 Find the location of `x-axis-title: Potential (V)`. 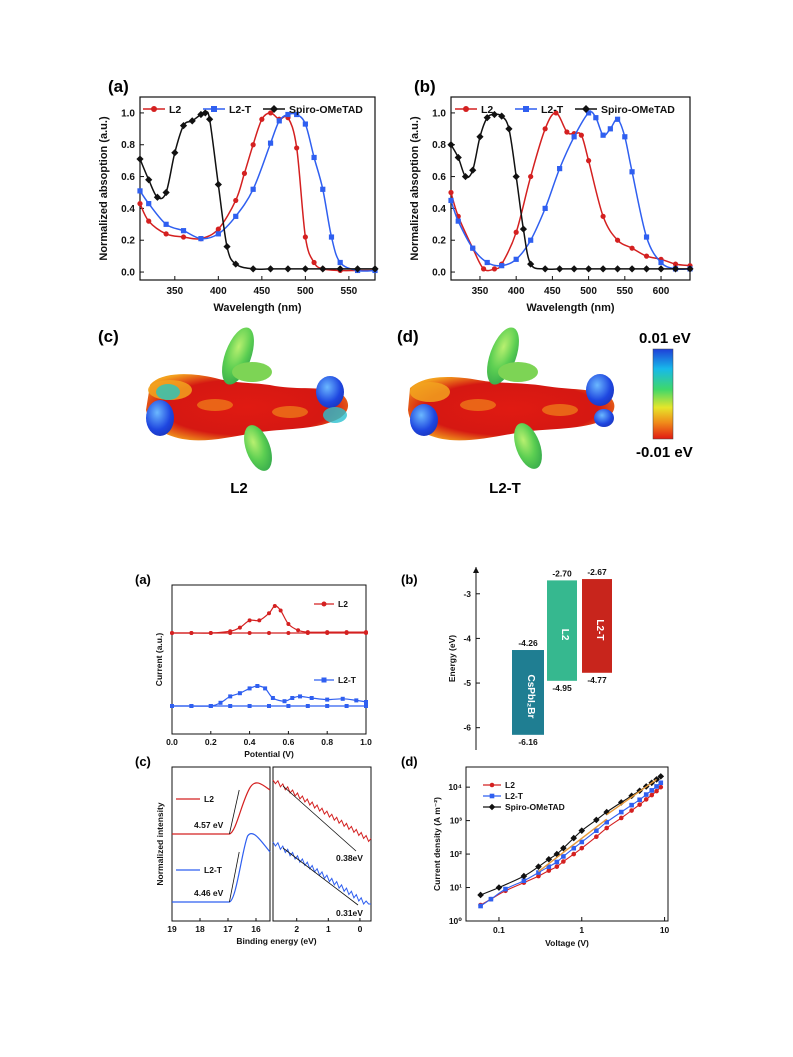

x-axis-title: Potential (V) is located at coordinates (269, 754).